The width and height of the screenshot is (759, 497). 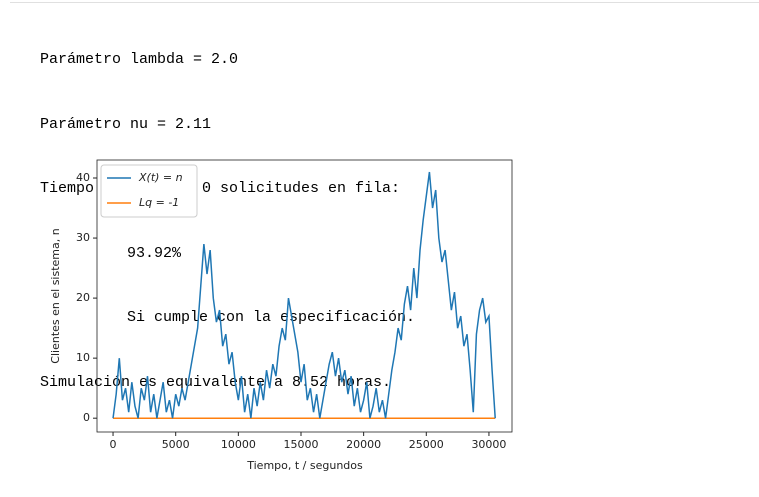 What do you see at coordinates (384, 2) in the screenshot?
I see `top-rule` at bounding box center [384, 2].